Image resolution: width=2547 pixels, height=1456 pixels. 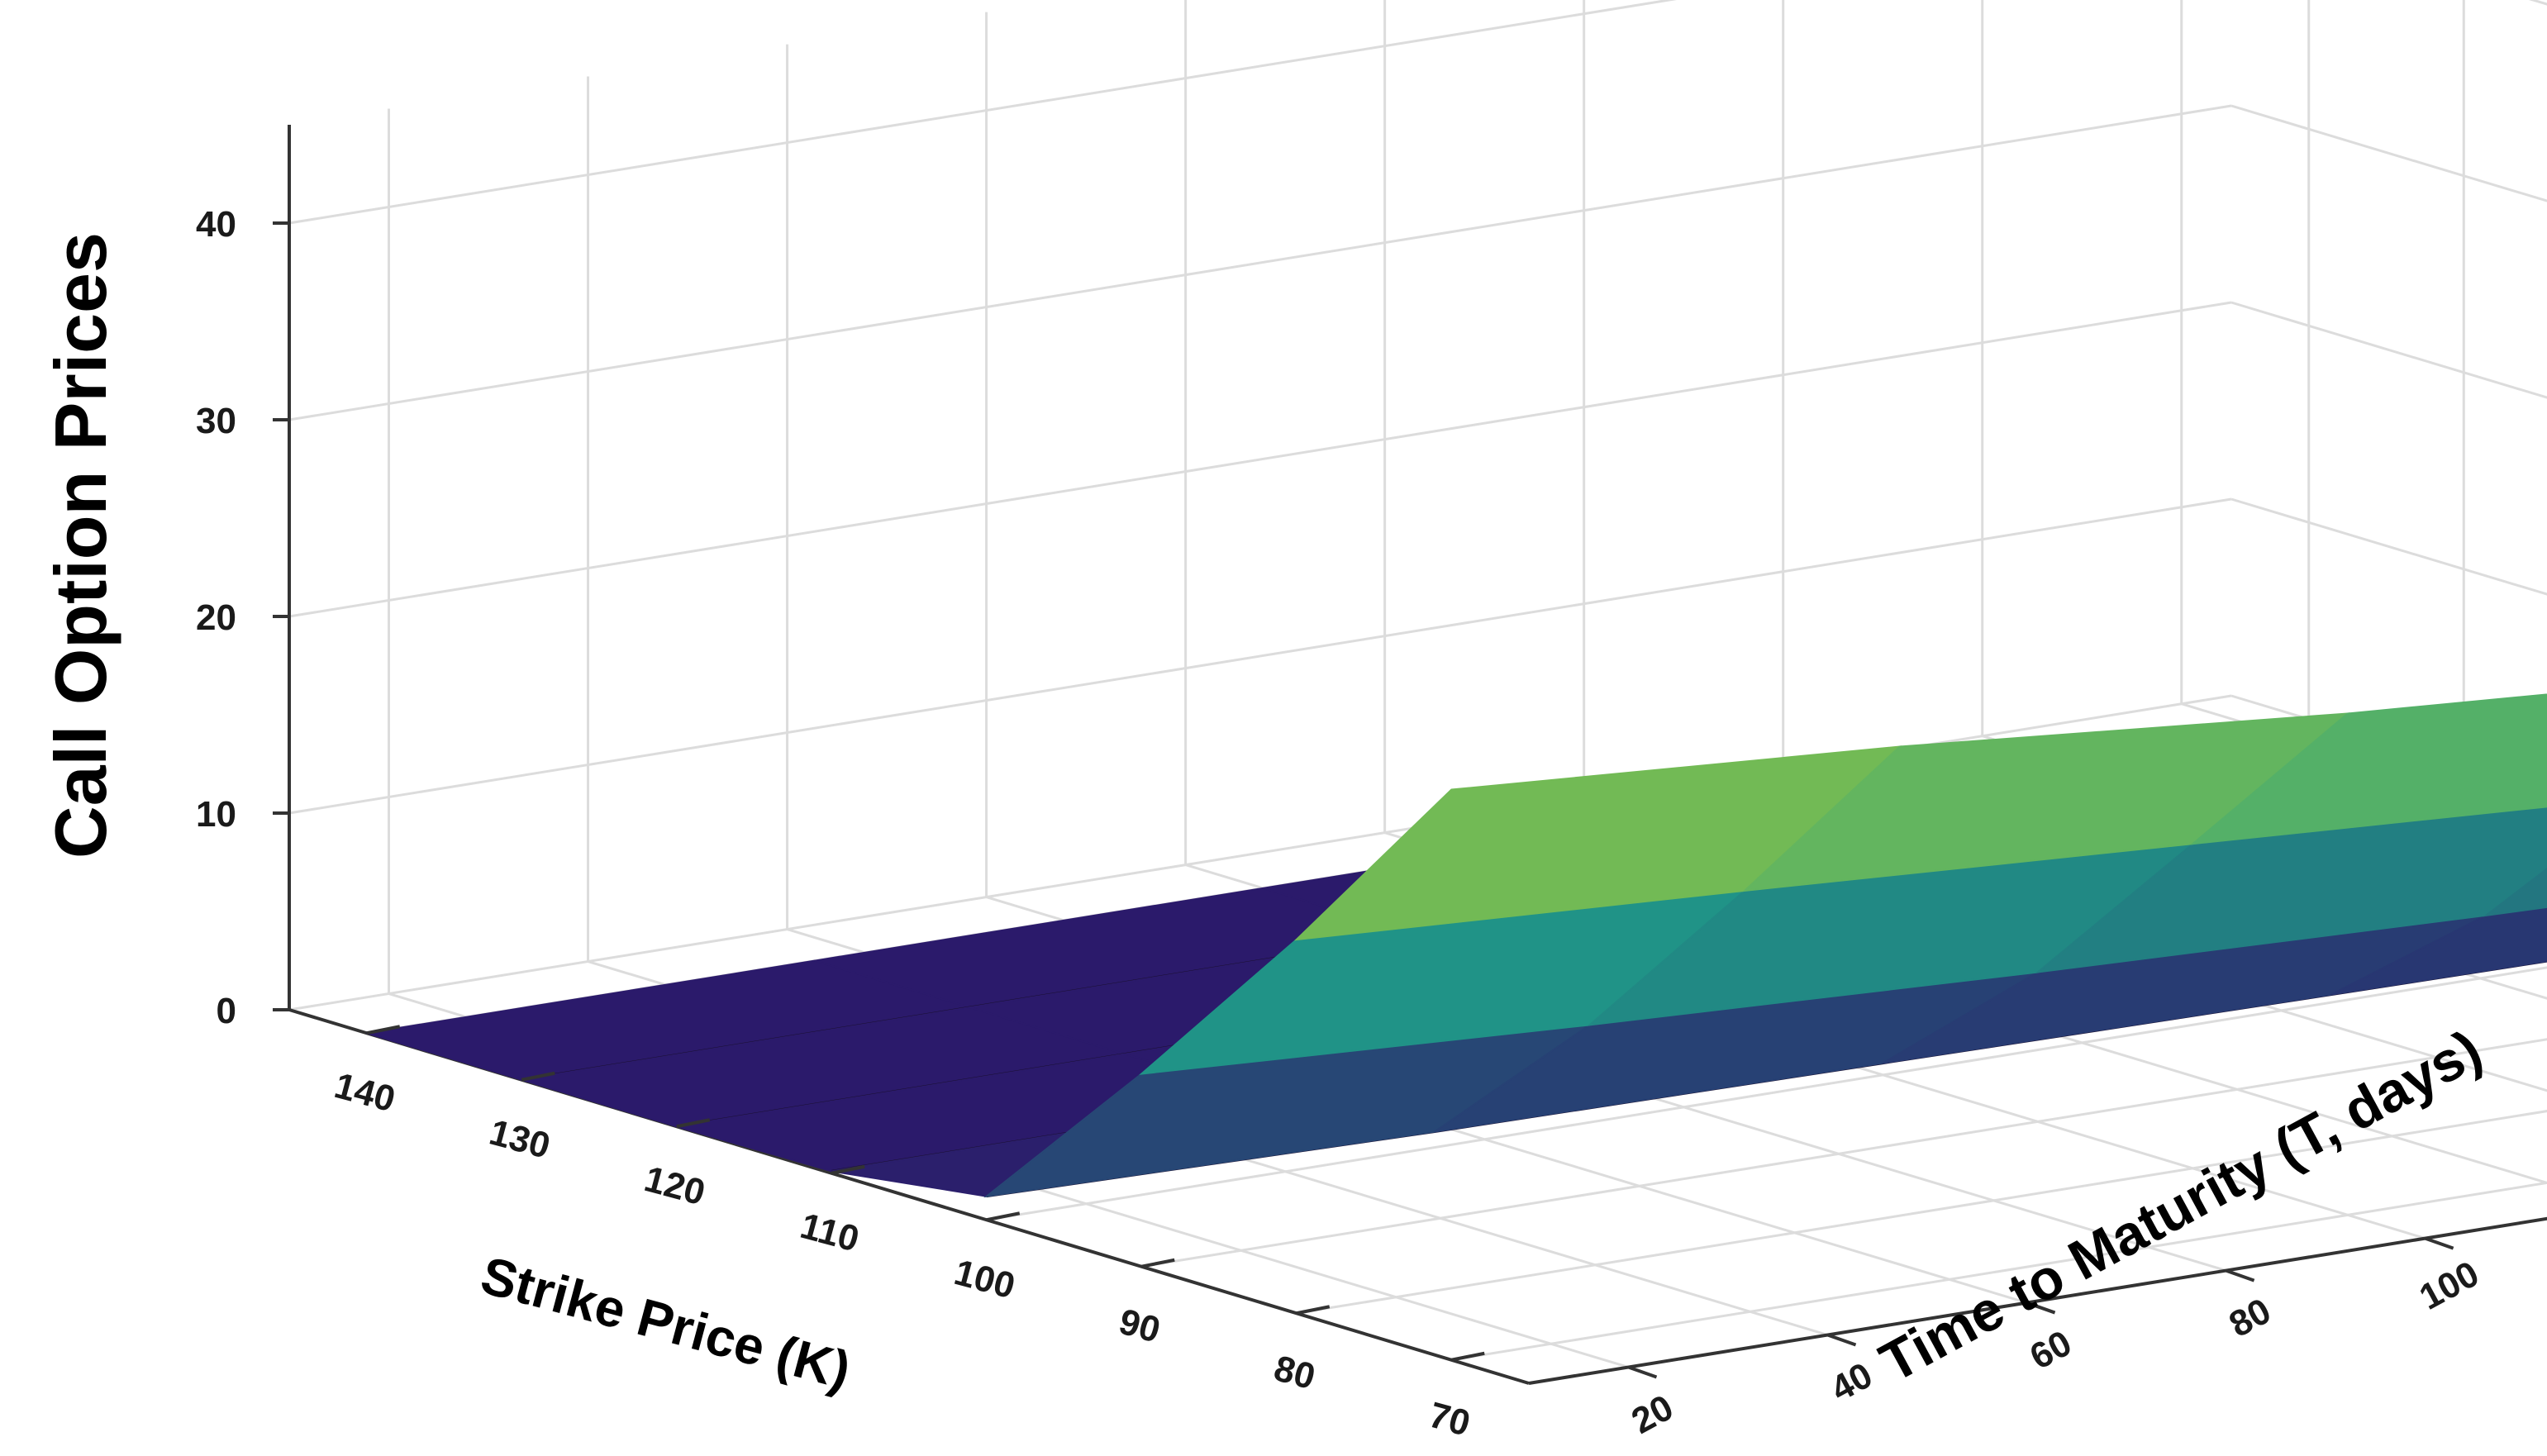 What do you see at coordinates (1450, 1419) in the screenshot?
I see `x-tick-label: 70` at bounding box center [1450, 1419].